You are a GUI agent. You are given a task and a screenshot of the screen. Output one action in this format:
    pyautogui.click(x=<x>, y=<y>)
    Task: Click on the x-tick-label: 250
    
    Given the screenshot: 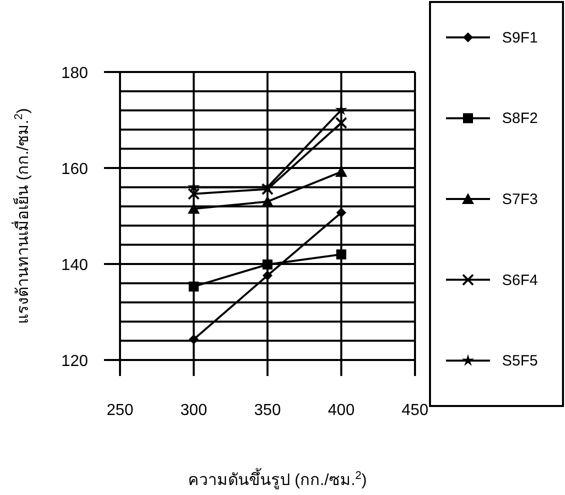 What is the action you would take?
    pyautogui.click(x=120, y=410)
    